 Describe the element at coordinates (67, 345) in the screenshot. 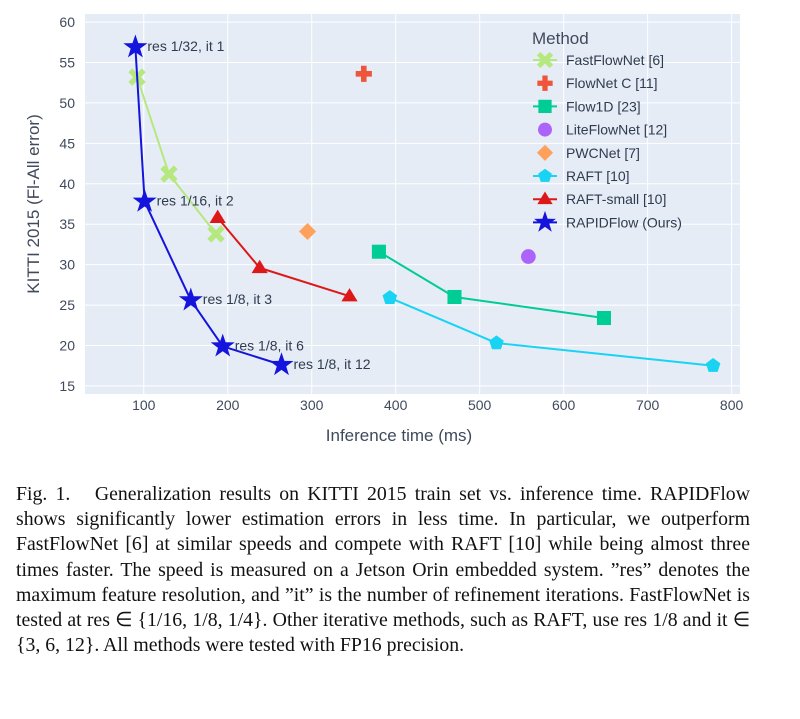

I see `y-tick-label-20: 20` at that location.